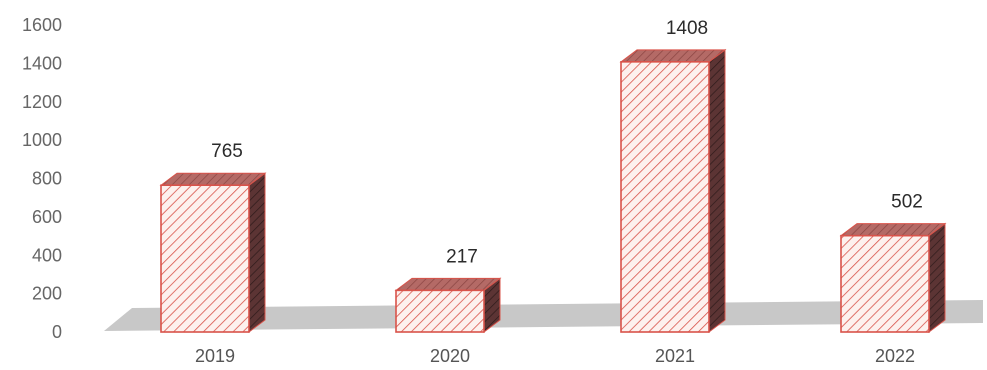 The height and width of the screenshot is (370, 987). What do you see at coordinates (42, 140) in the screenshot?
I see `y-tick-label: 1000` at bounding box center [42, 140].